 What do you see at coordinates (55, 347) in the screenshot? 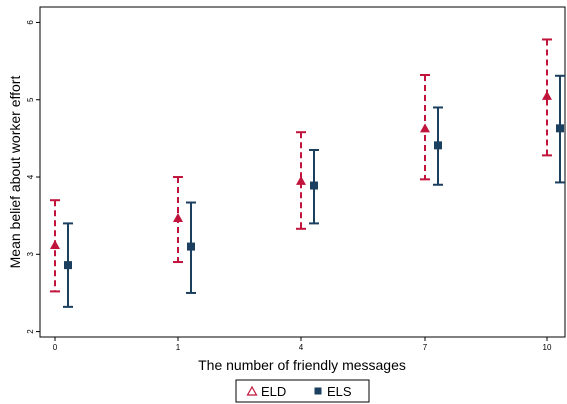
I see `x-tick-label: 0` at bounding box center [55, 347].